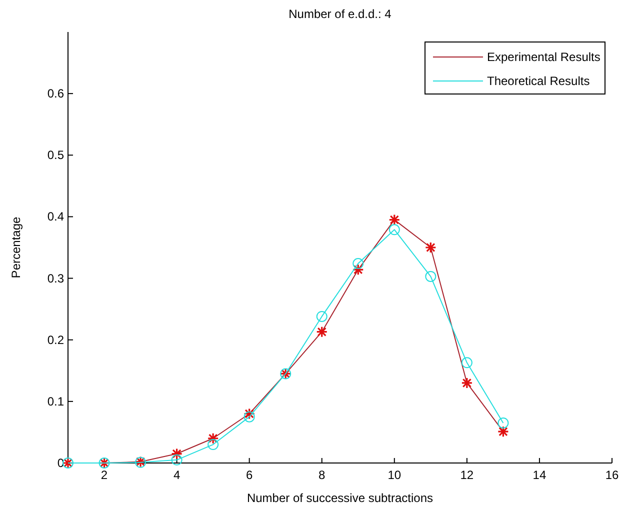  I want to click on y-tick-label: 0.1, so click(55, 401).